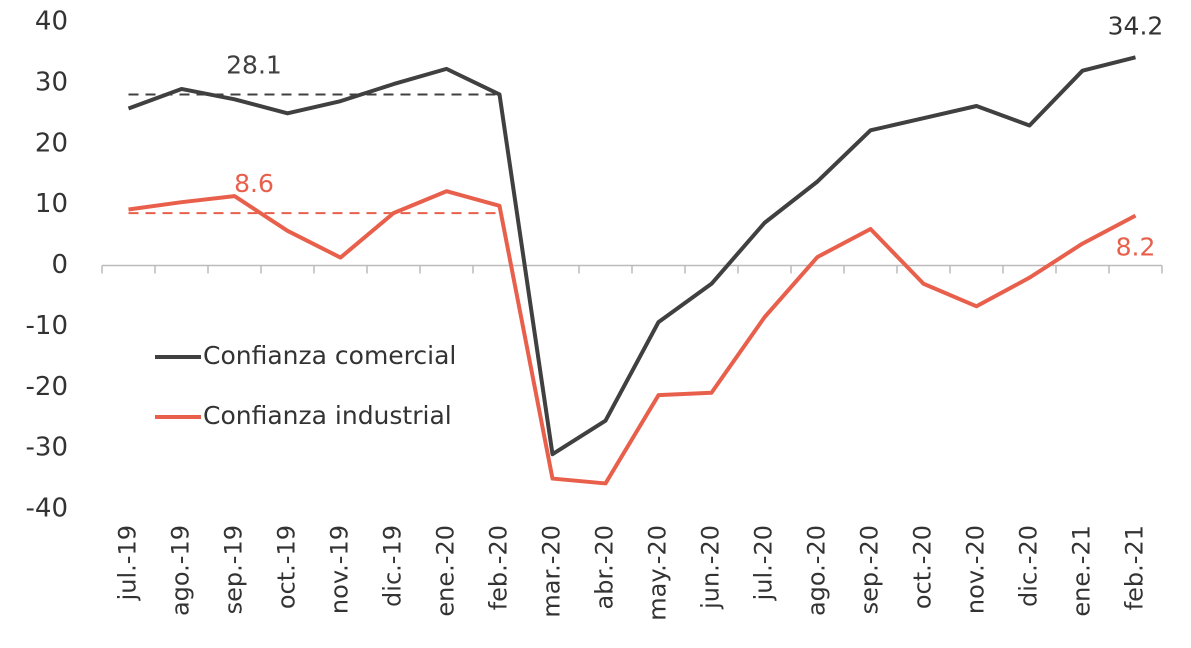 This screenshot has height=648, width=1191. I want to click on x-tick-label: ago.-19, so click(181, 570).